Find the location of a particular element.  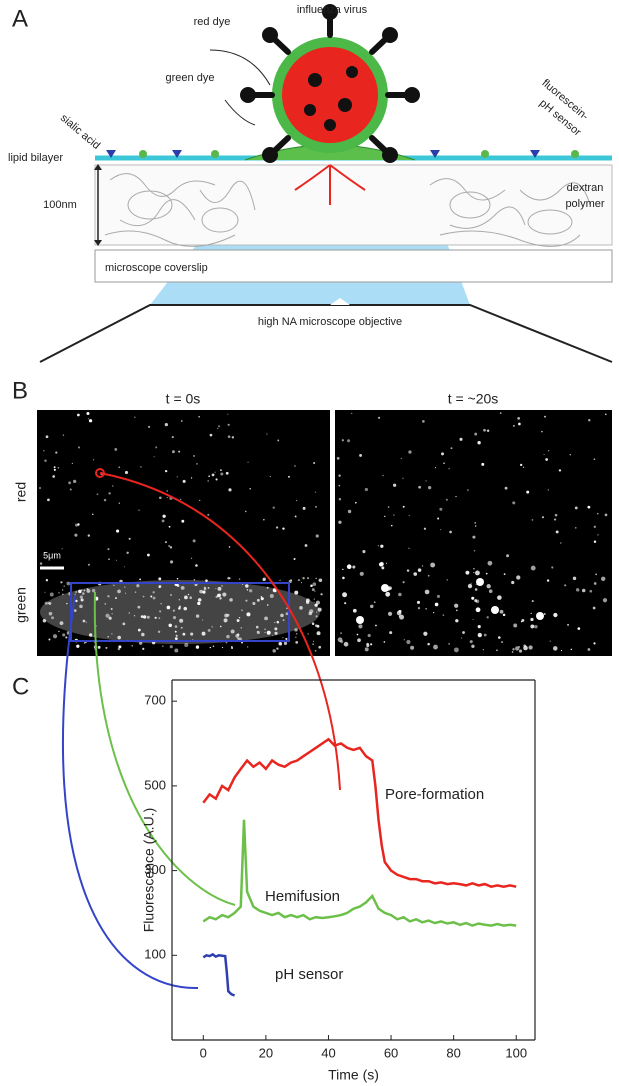

label: 5μm is located at coordinates (52, 555).